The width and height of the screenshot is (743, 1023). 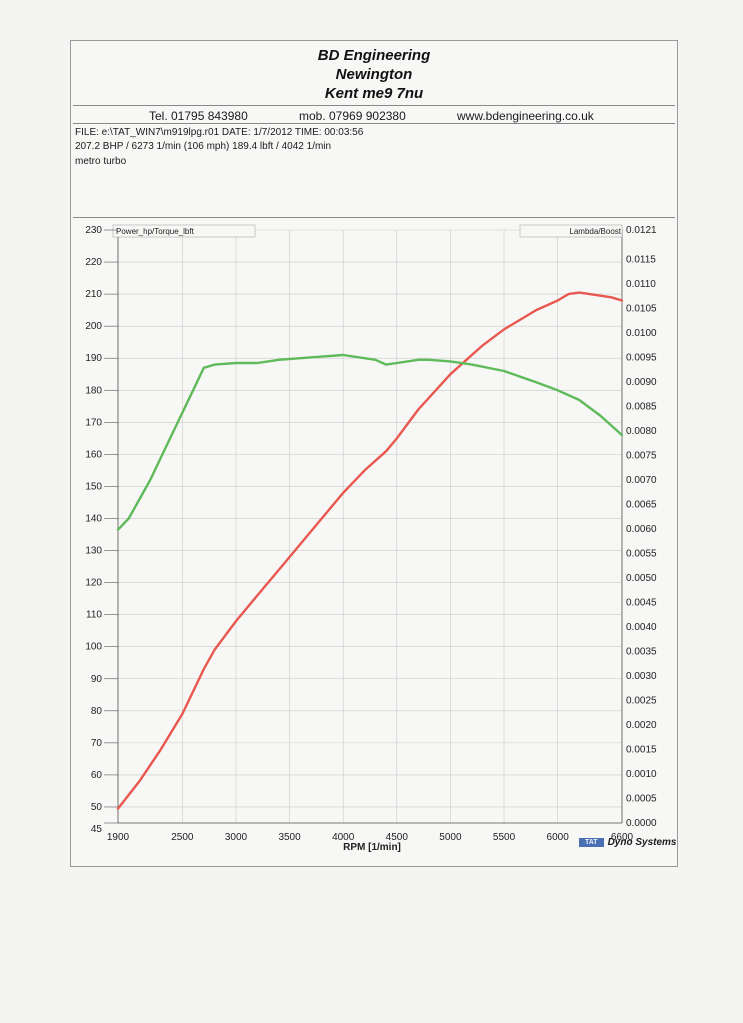 I want to click on left-axis-label-box, so click(x=184, y=231).